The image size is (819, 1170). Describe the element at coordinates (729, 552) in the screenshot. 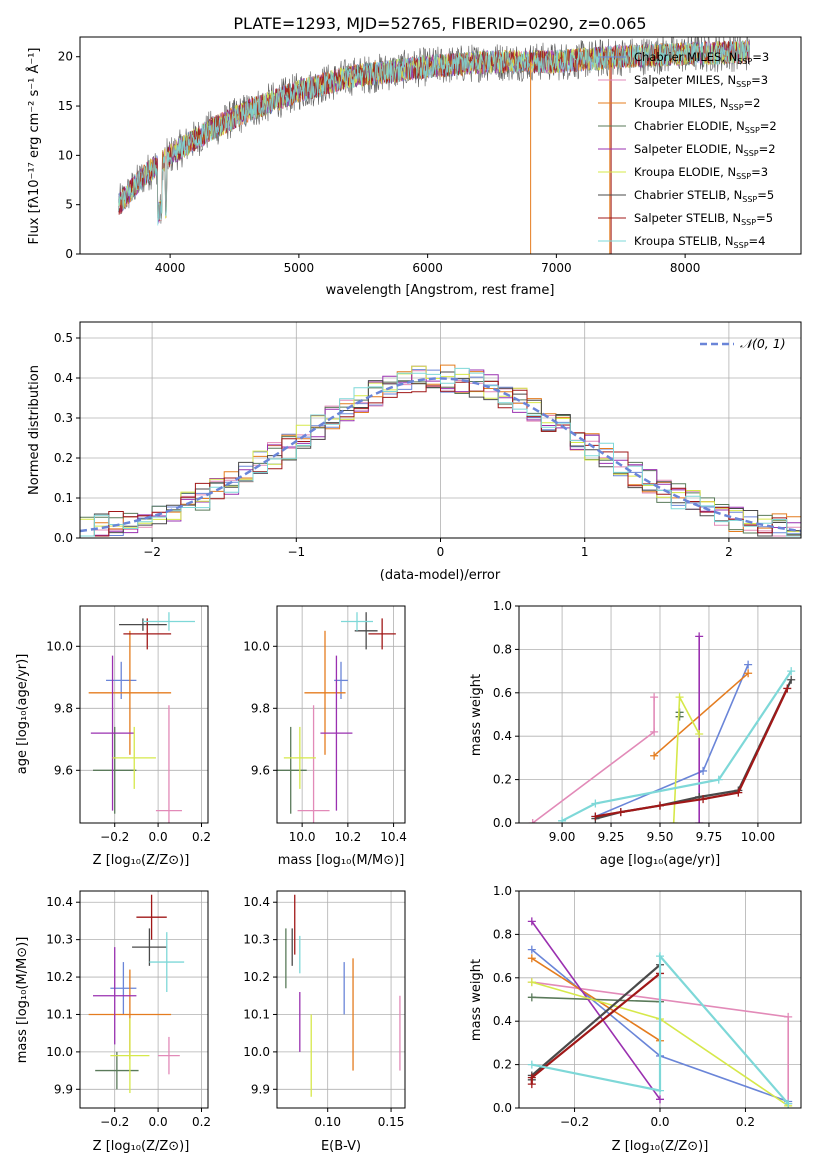

I see `residuals-xtick-label: 2` at that location.